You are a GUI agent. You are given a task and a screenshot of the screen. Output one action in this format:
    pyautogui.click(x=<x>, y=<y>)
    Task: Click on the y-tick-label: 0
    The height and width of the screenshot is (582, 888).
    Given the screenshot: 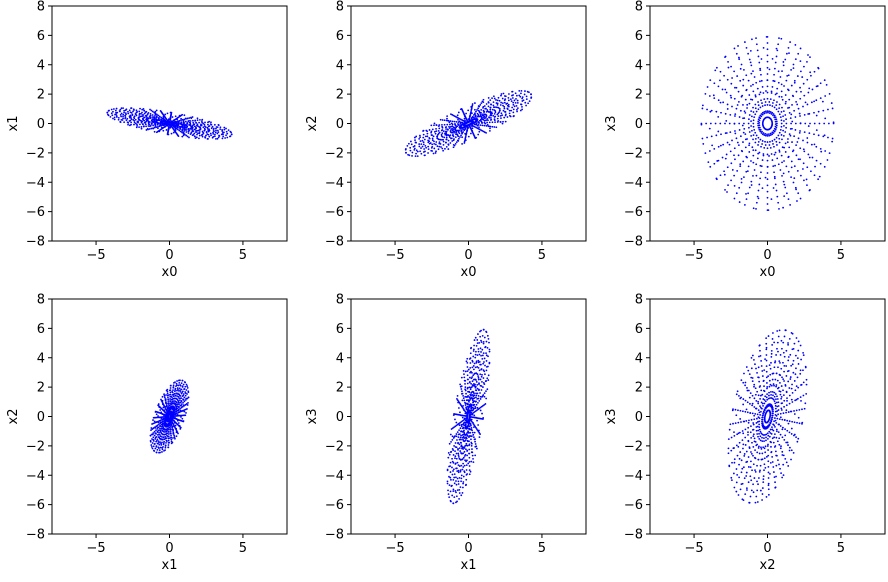 What is the action you would take?
    pyautogui.click(x=340, y=124)
    